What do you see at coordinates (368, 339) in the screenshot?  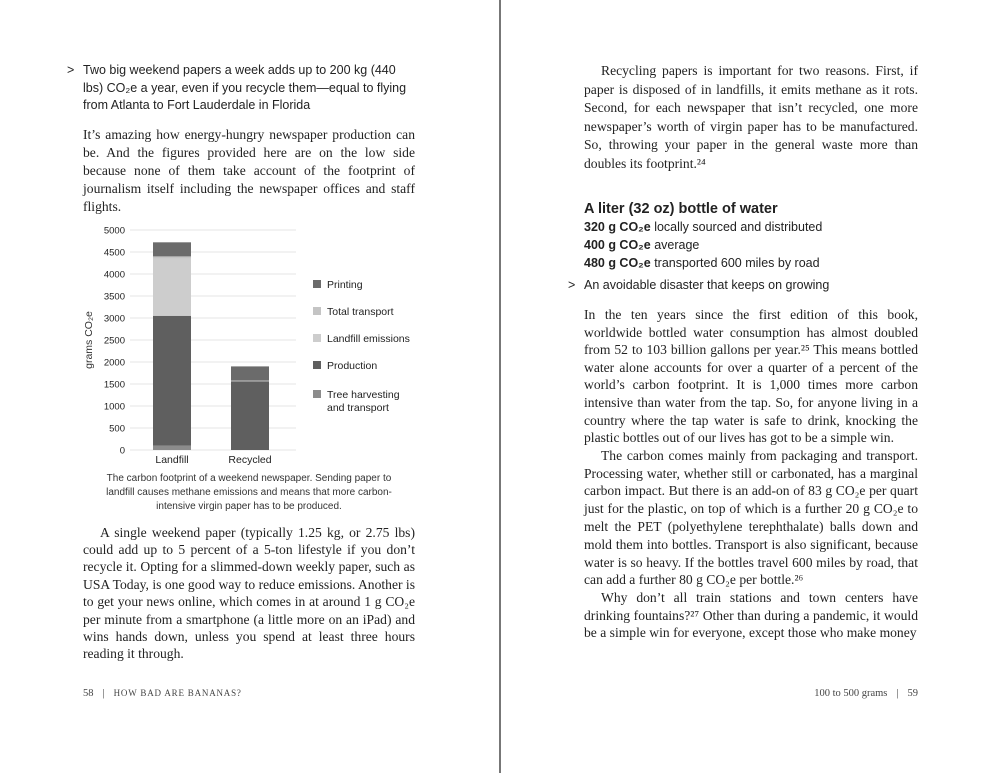 I see `legend-label: Landfill emissions` at bounding box center [368, 339].